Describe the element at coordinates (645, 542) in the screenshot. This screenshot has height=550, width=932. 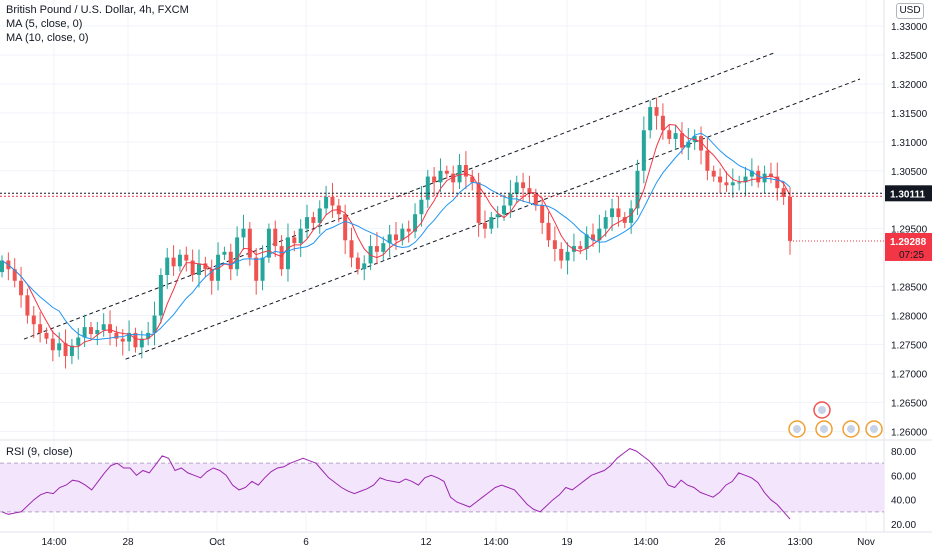
I see `time-tick-label: 14:00` at that location.